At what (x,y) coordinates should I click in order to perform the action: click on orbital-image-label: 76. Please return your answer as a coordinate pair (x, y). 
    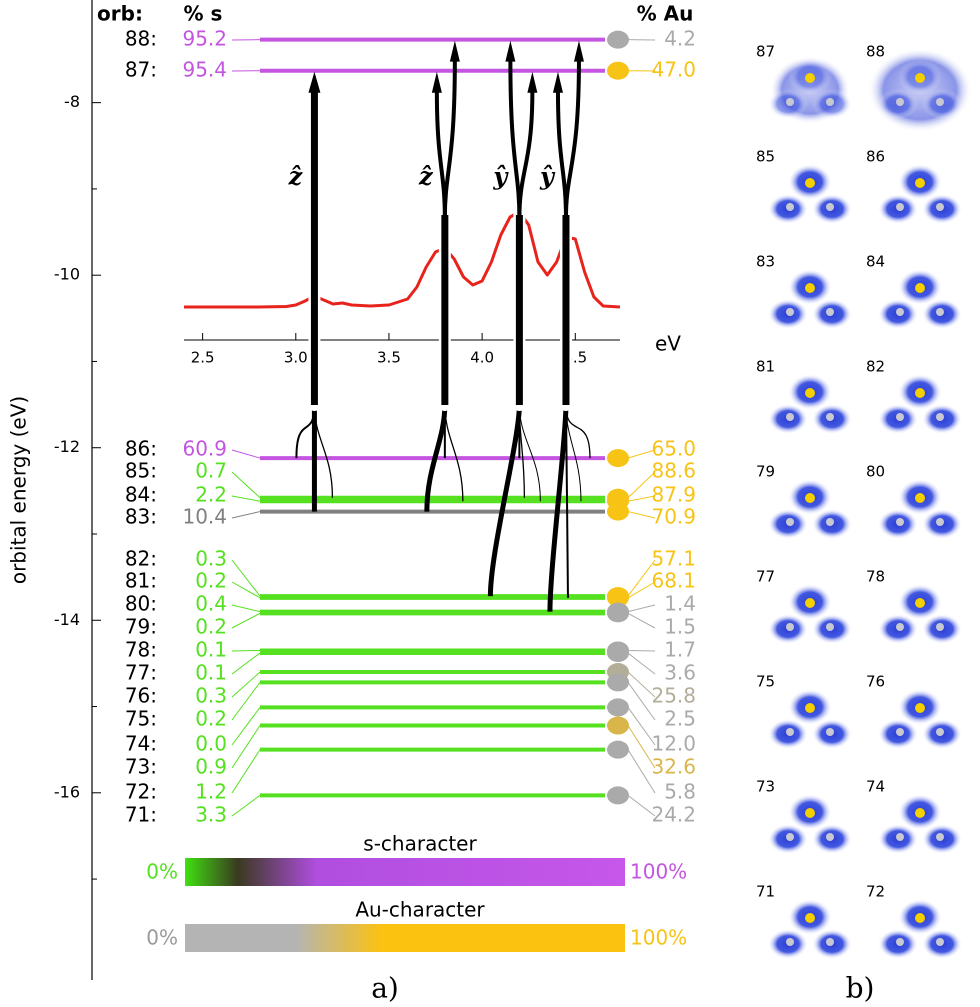
    Looking at the image, I should click on (875, 682).